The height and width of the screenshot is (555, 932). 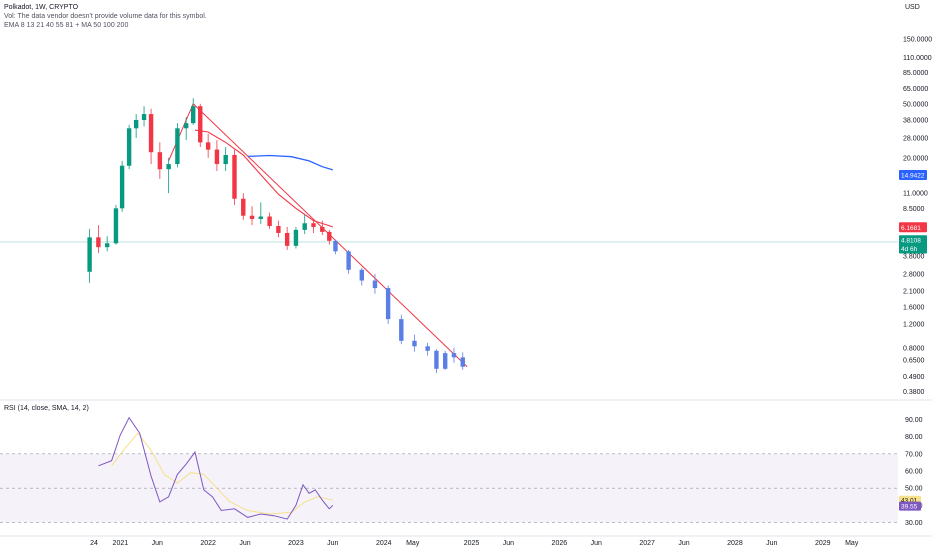 What do you see at coordinates (914, 324) in the screenshot?
I see `price-tick-15: 1.2000` at bounding box center [914, 324].